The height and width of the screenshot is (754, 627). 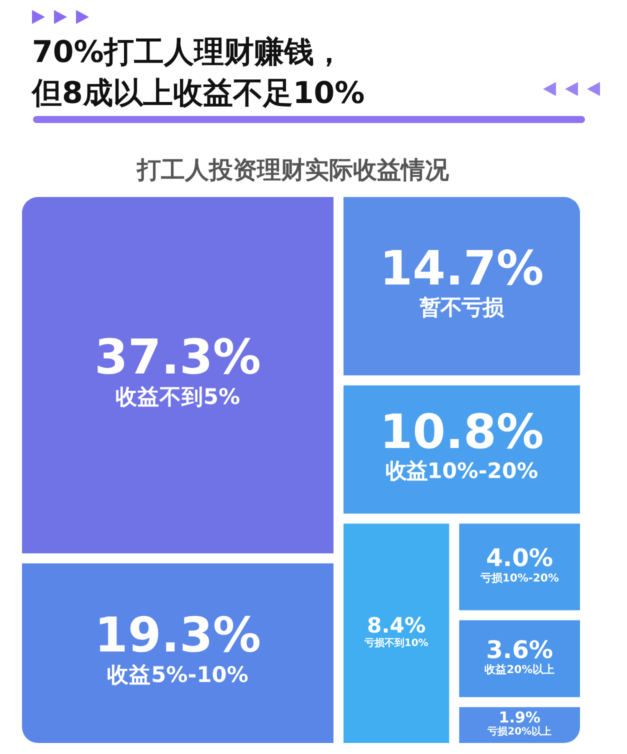 I want to click on category-label: 收益10%-20%, so click(x=461, y=471).